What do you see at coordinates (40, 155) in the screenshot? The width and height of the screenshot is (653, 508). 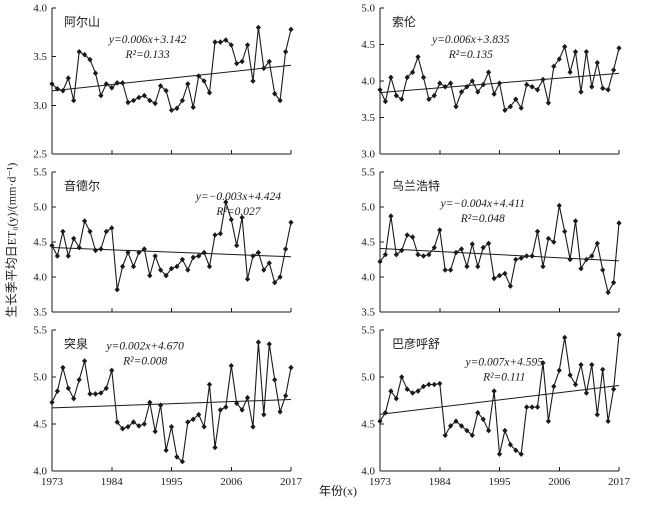 I see `svg-text: 2.5` at bounding box center [40, 155].